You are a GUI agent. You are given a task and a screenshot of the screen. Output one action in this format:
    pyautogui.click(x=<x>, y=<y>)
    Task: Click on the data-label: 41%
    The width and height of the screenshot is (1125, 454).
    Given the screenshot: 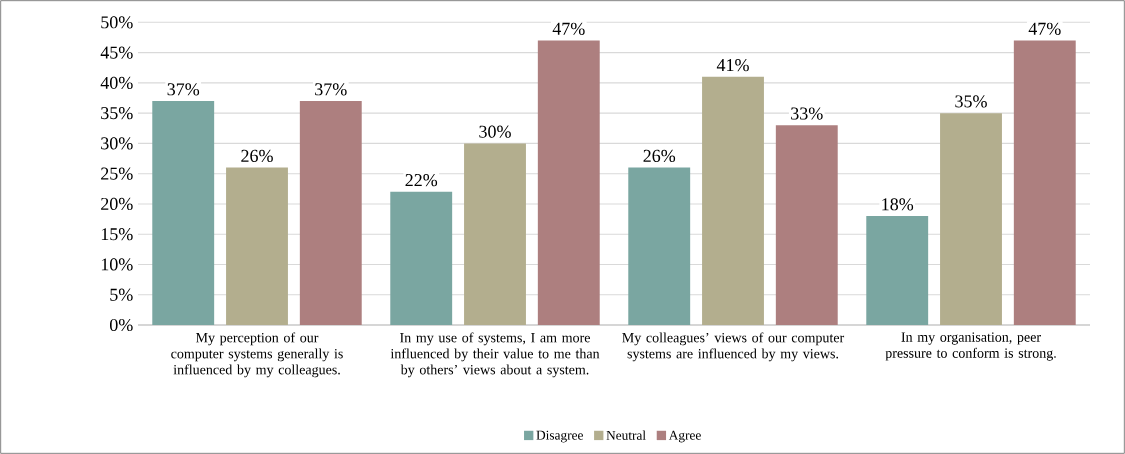 What is the action you would take?
    pyautogui.click(x=732, y=65)
    